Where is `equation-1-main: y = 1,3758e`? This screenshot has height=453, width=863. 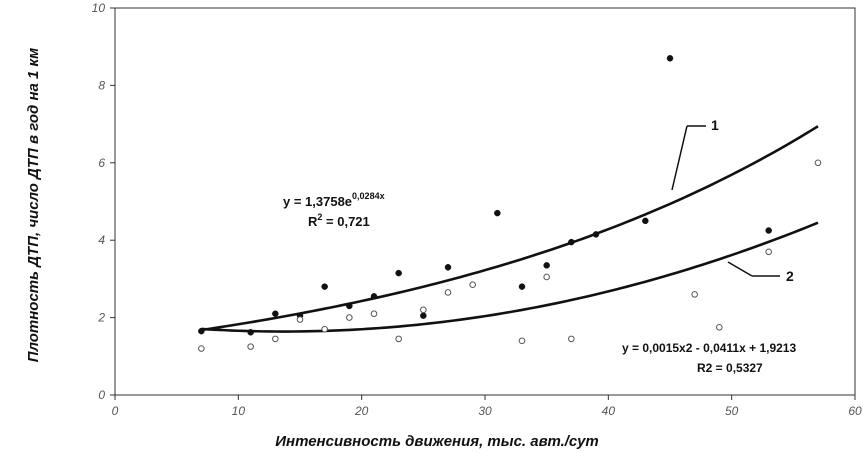
equation-1-main: y = 1,3758e is located at coordinates (317, 201).